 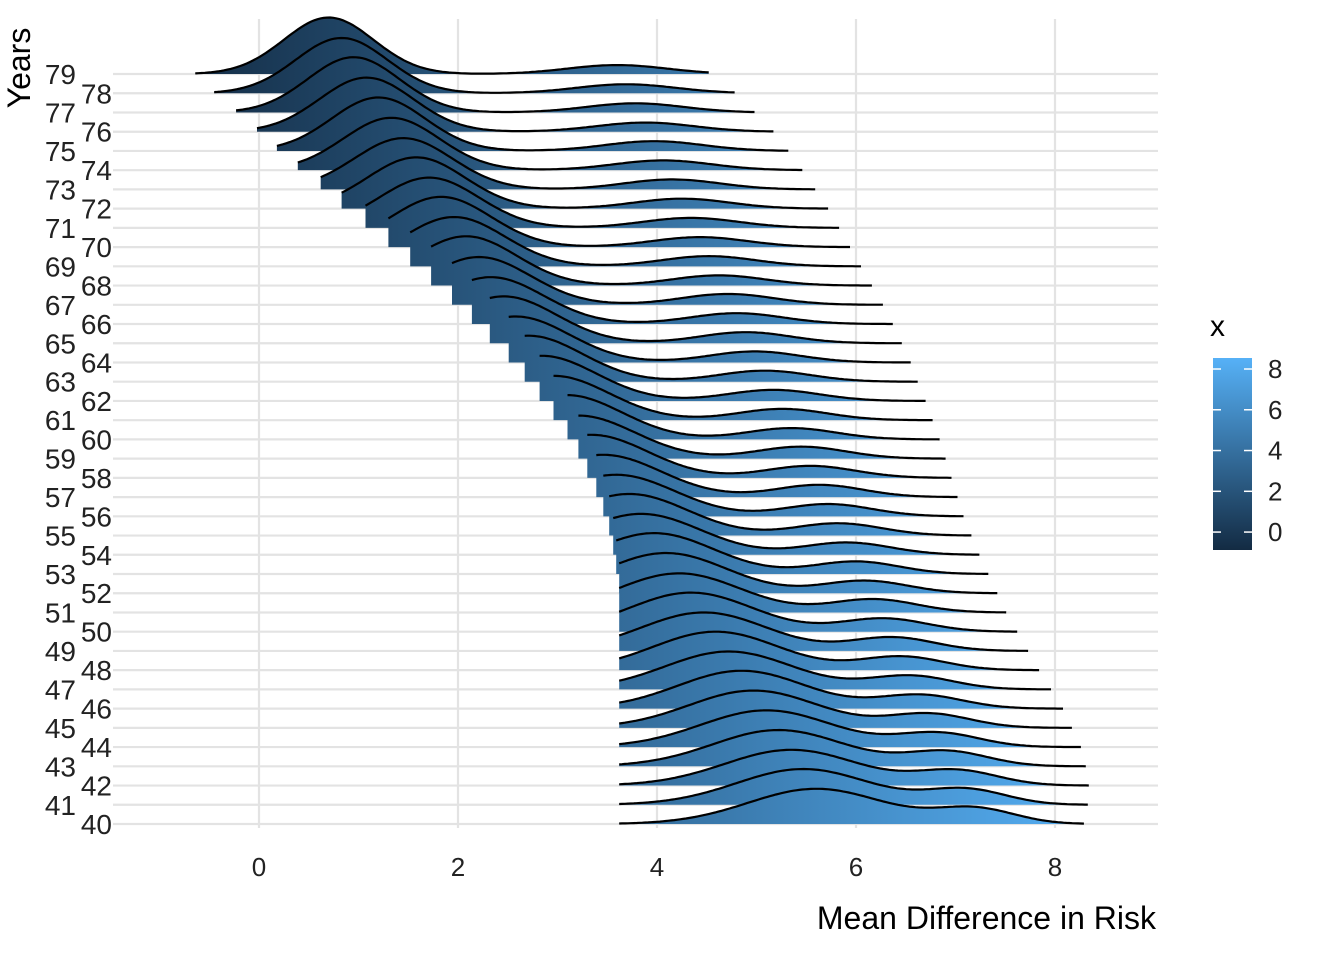 I want to click on y-tick-label: 78, so click(x=96, y=93).